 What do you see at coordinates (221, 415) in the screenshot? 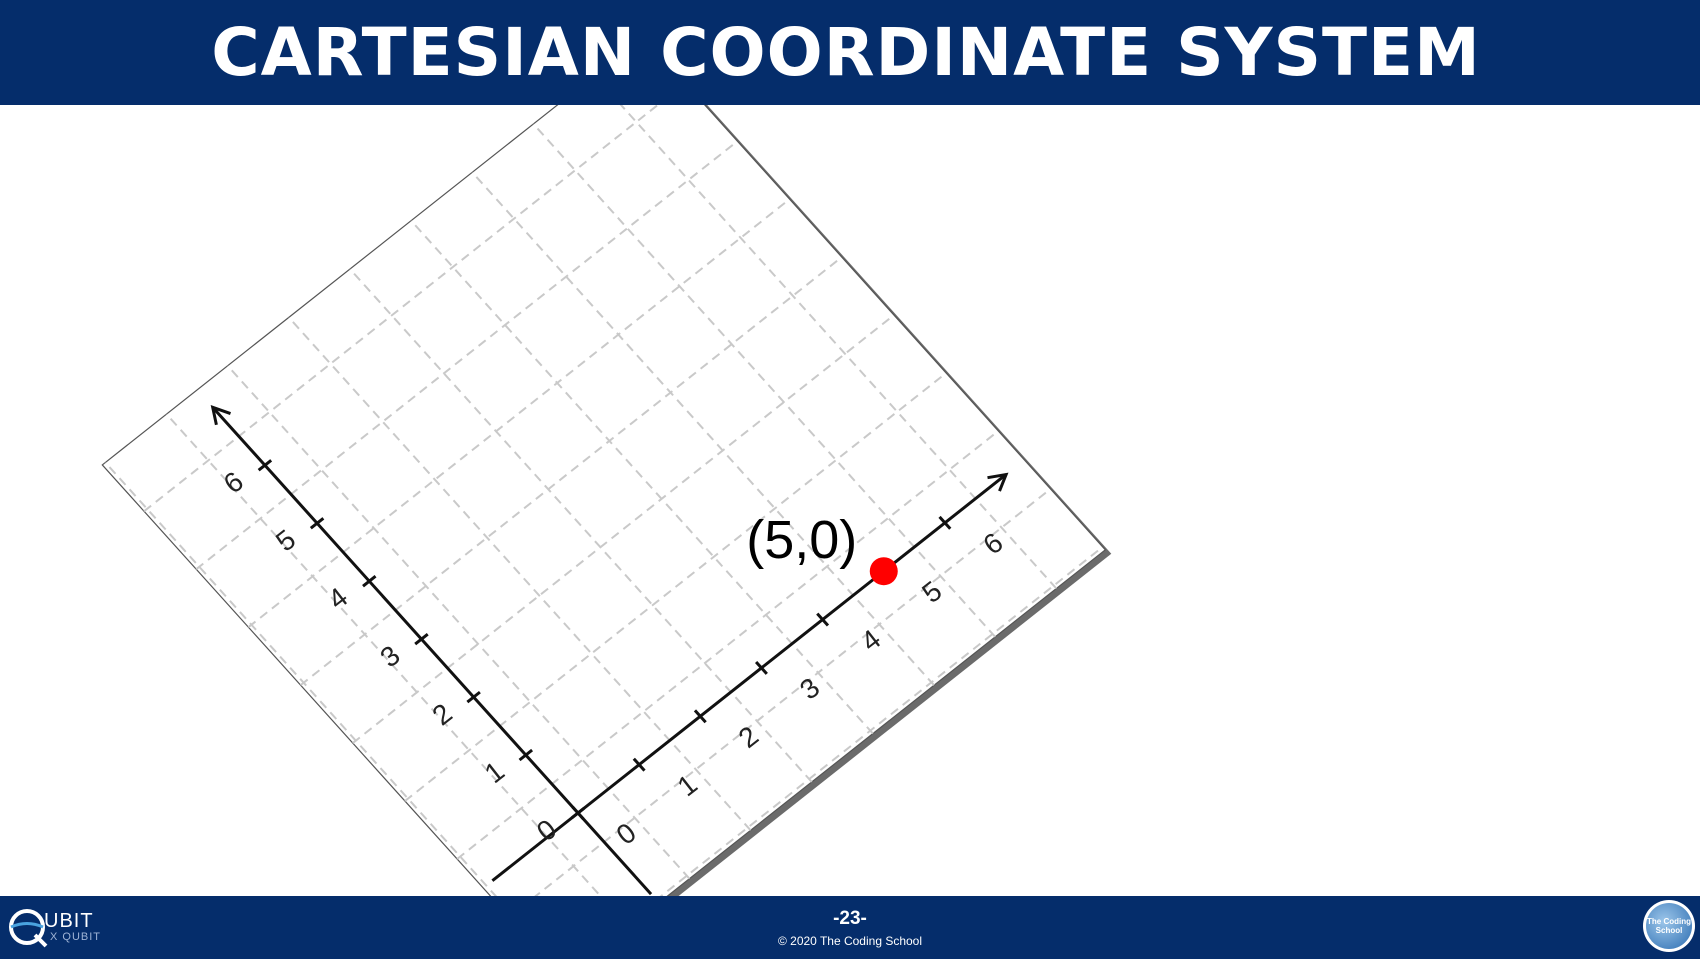
I see `y-axis-arrow-icon` at bounding box center [221, 415].